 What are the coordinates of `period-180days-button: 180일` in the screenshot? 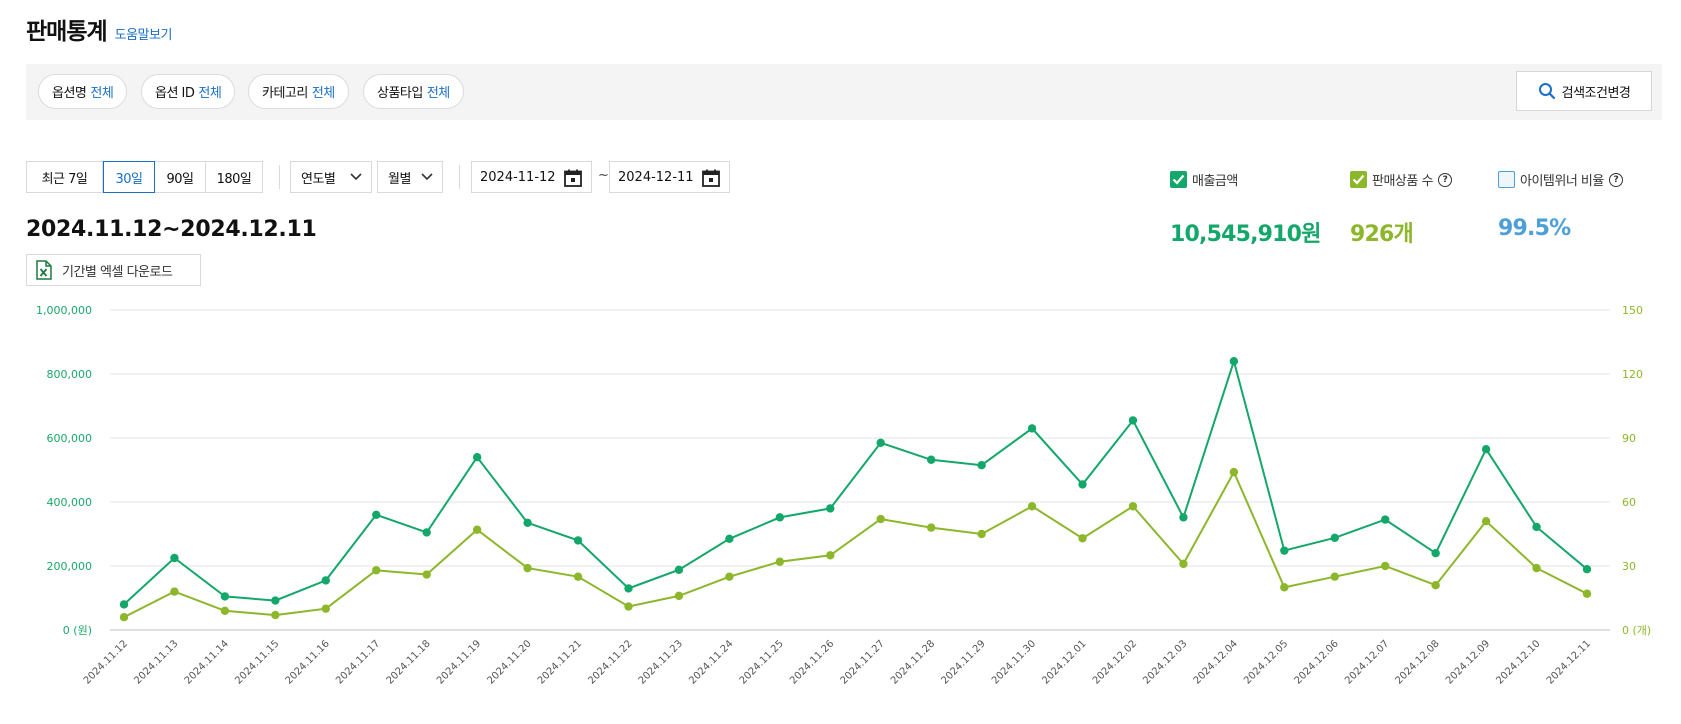 It's located at (234, 177).